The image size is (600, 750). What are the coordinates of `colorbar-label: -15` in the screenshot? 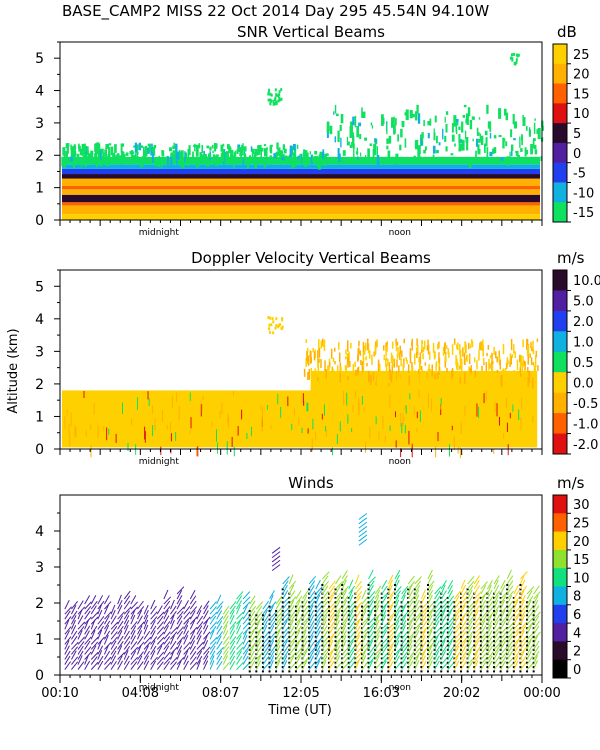 It's located at (583, 213).